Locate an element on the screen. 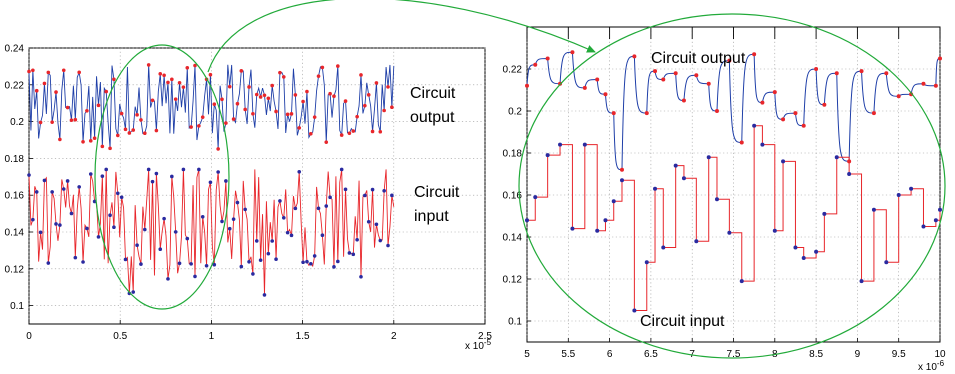  y-tick-label: 0.16 is located at coordinates (15, 196).